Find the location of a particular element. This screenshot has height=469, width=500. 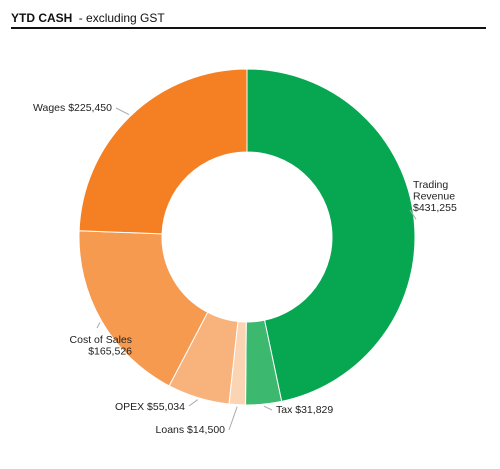

chart-title: YTD CASH is located at coordinates (42, 18).